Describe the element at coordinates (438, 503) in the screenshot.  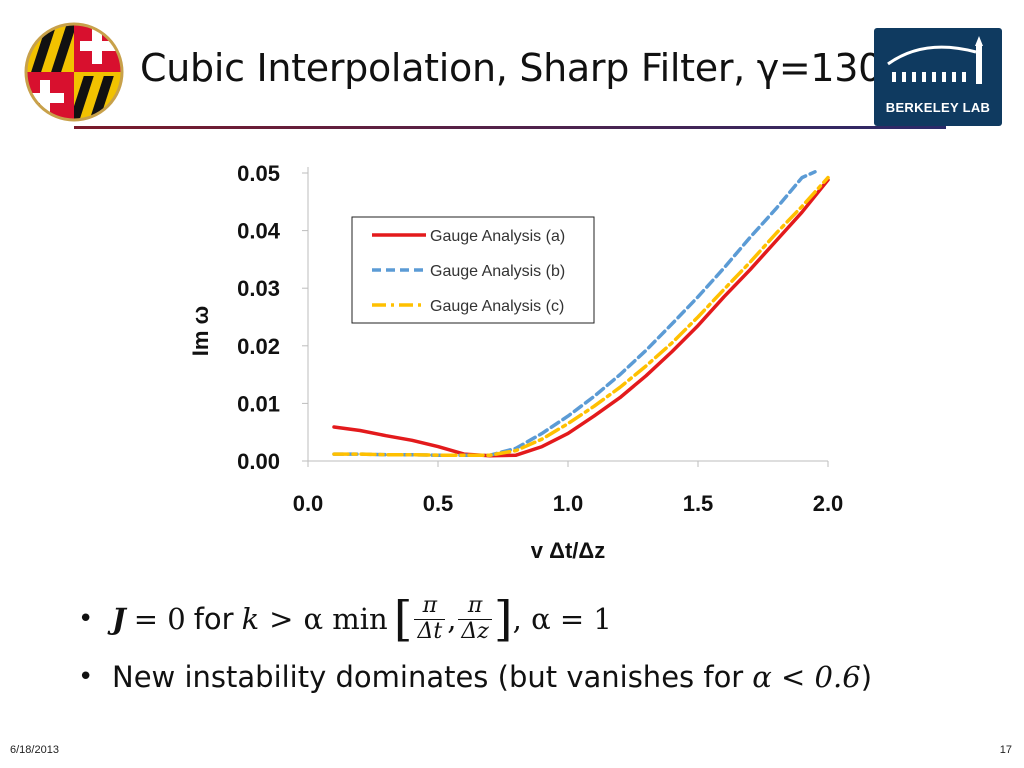
I see `x-tick-label: 0.5` at that location.